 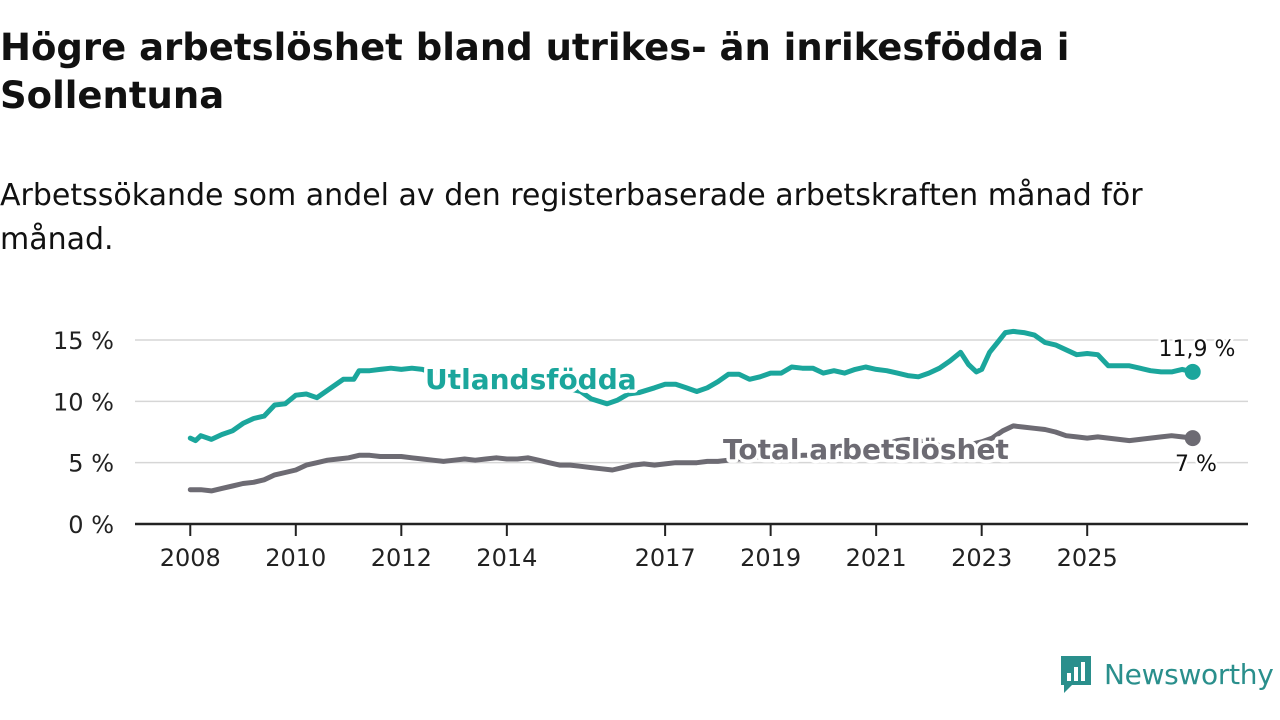 What do you see at coordinates (401, 558) in the screenshot?
I see `x-tick-label: 2012` at bounding box center [401, 558].